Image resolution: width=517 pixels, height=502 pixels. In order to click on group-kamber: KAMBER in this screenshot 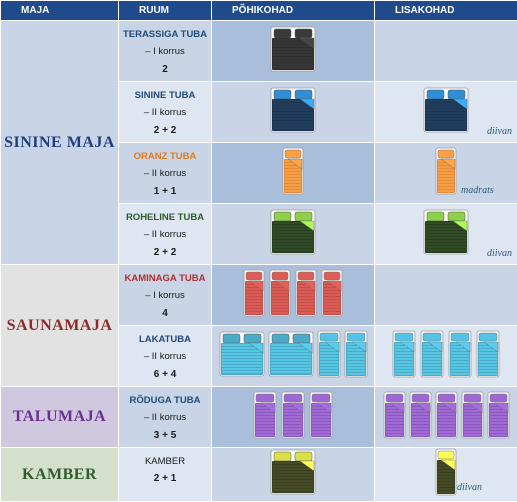, I will do `click(60, 475)`.